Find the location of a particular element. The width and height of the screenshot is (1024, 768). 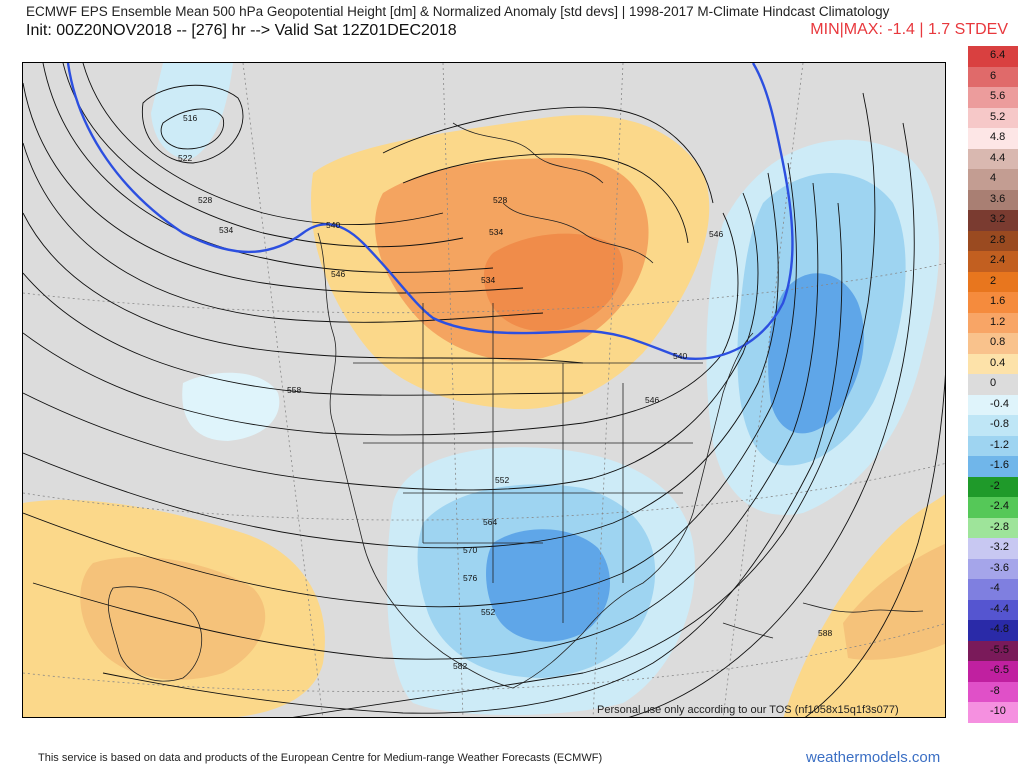

colorbar-label: 2 is located at coordinates (993, 280).